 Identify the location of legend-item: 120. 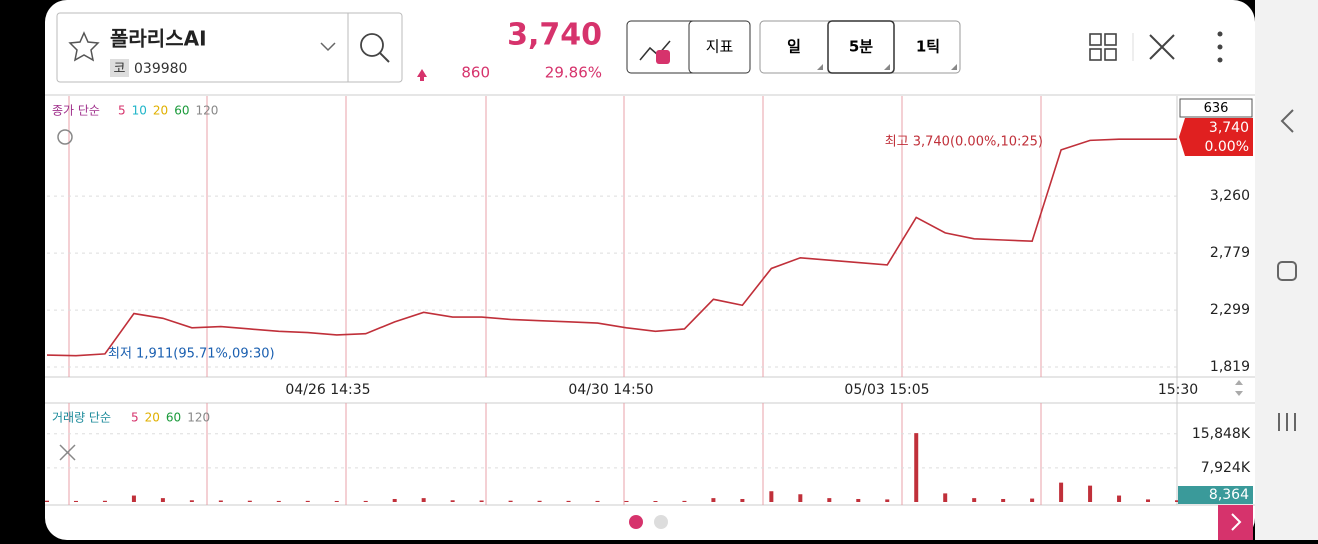
(198, 418).